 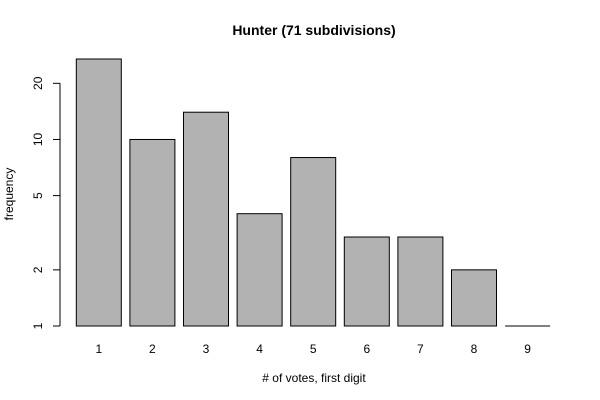 I want to click on x-tick-label: 6, so click(x=366, y=349).